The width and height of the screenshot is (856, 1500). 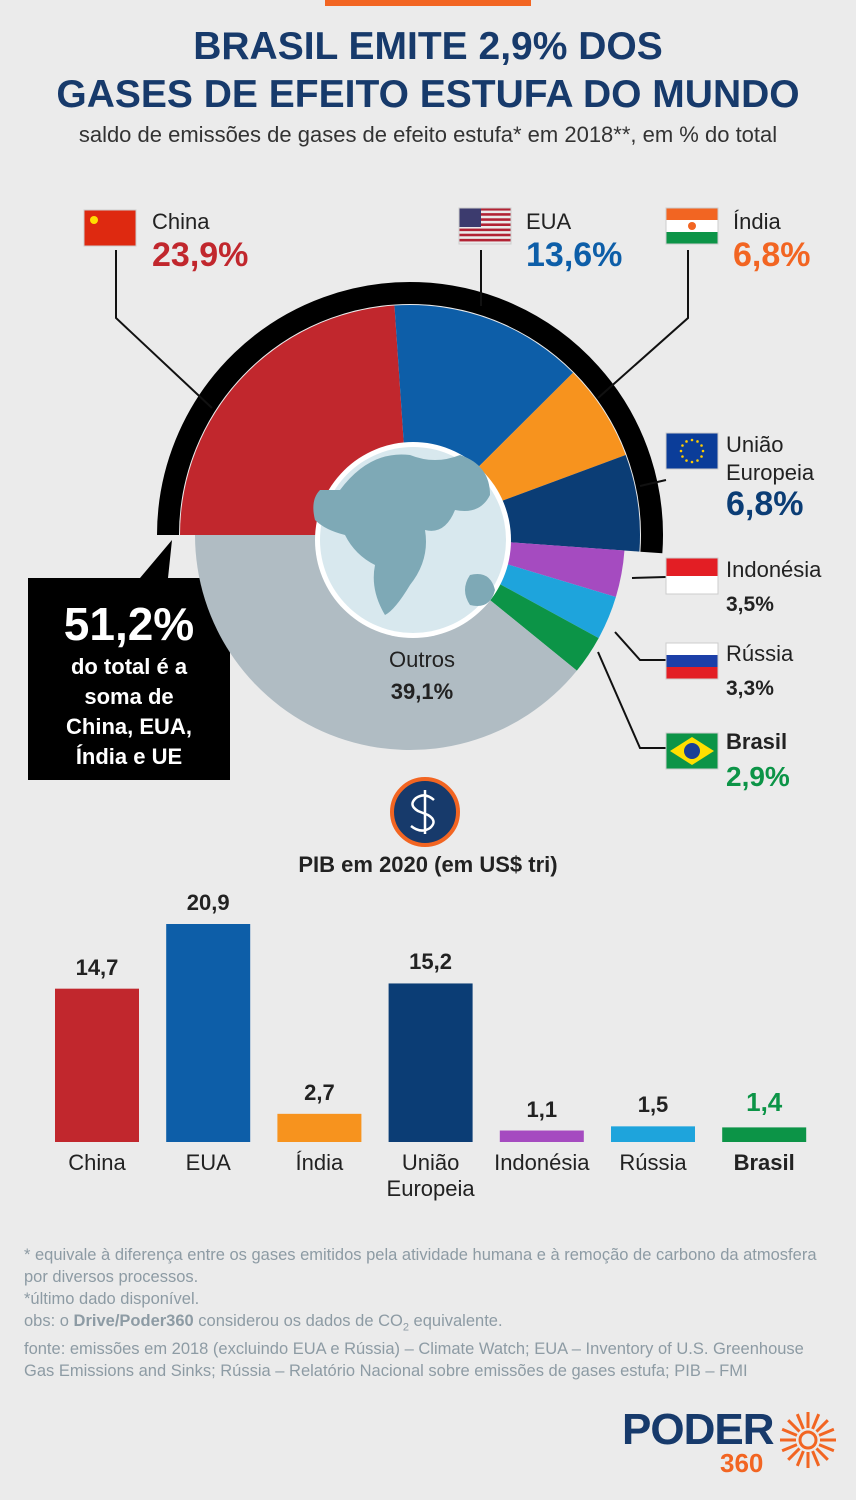 I want to click on pie-value: 23,9%, so click(x=200, y=255).